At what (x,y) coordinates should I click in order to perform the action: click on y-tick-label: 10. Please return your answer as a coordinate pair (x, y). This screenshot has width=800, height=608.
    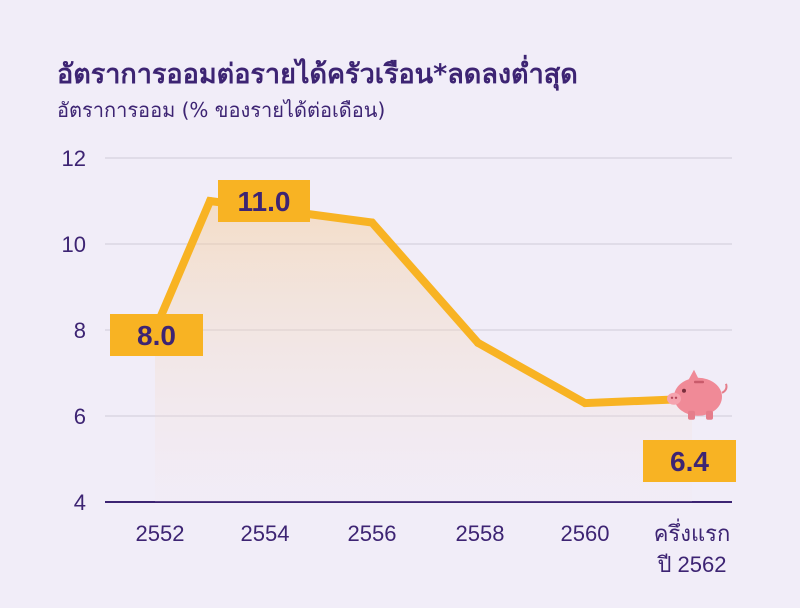
    Looking at the image, I should click on (74, 244).